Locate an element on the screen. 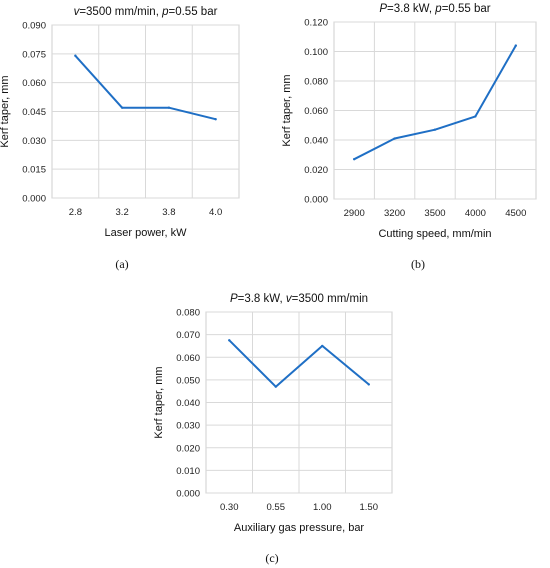 This screenshot has width=550, height=568. y-tick-label: 0.090 is located at coordinates (34, 26).